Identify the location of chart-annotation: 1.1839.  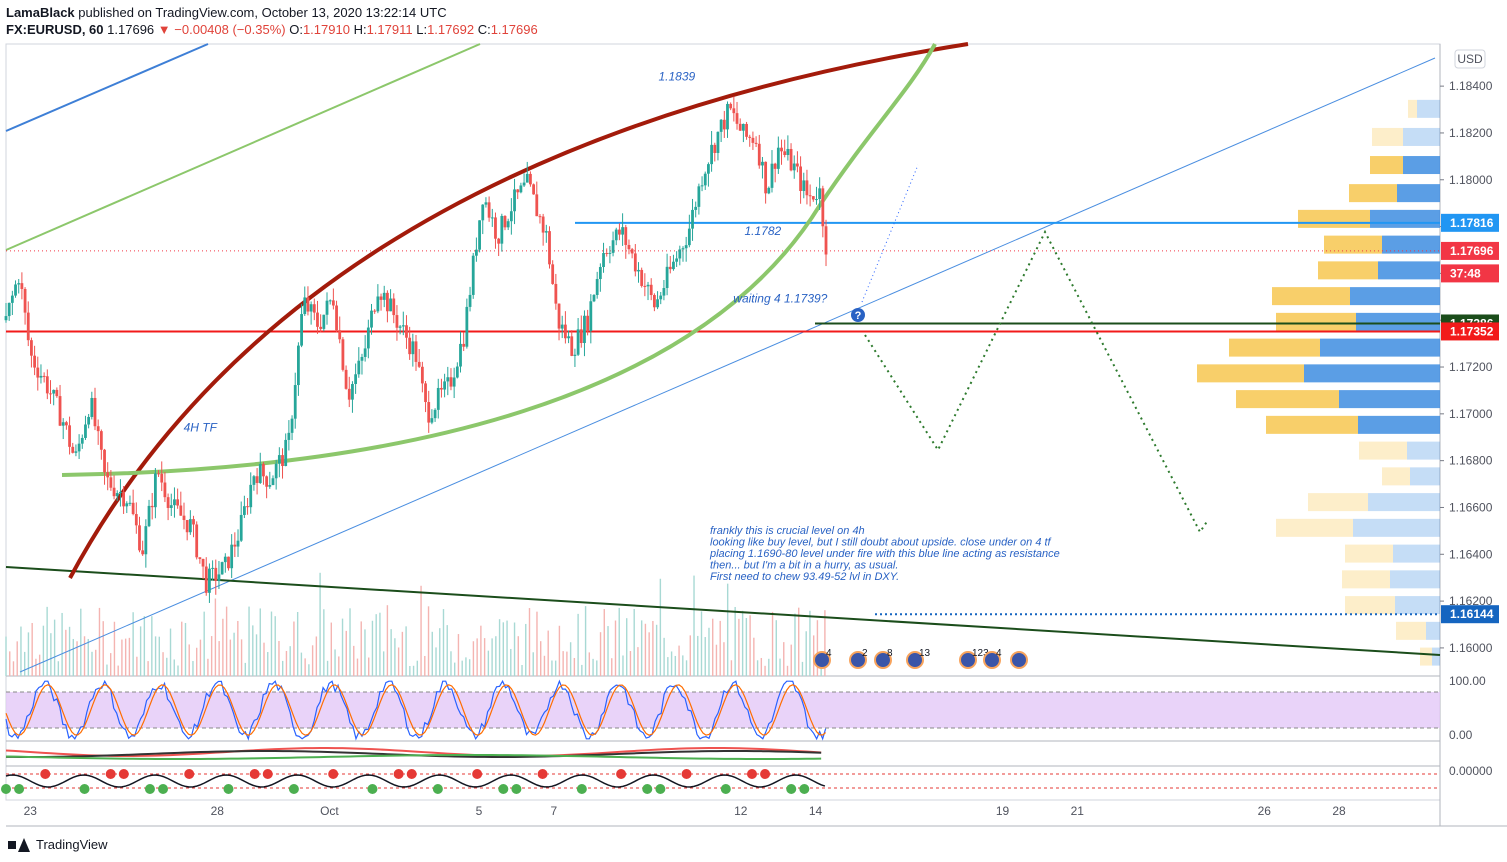
(676, 76).